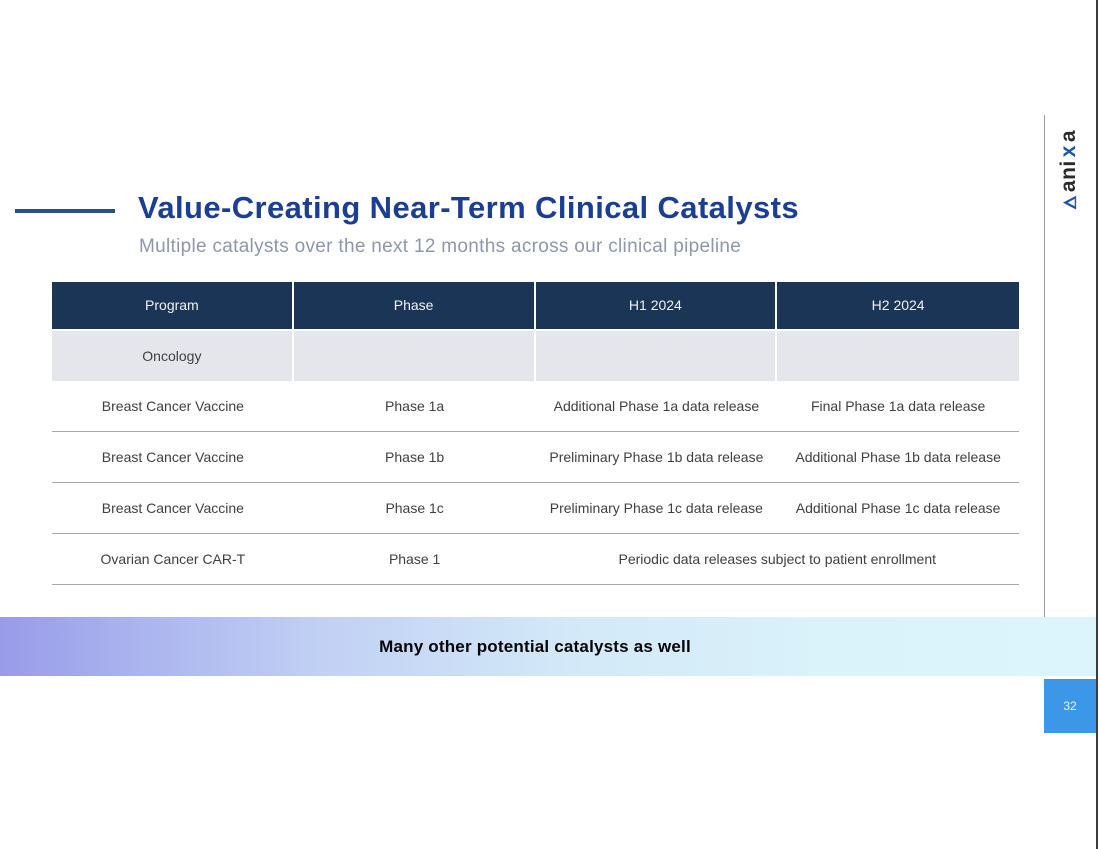 This screenshot has width=1100, height=849. What do you see at coordinates (414, 558) in the screenshot?
I see `cell-phase: Phase 1` at bounding box center [414, 558].